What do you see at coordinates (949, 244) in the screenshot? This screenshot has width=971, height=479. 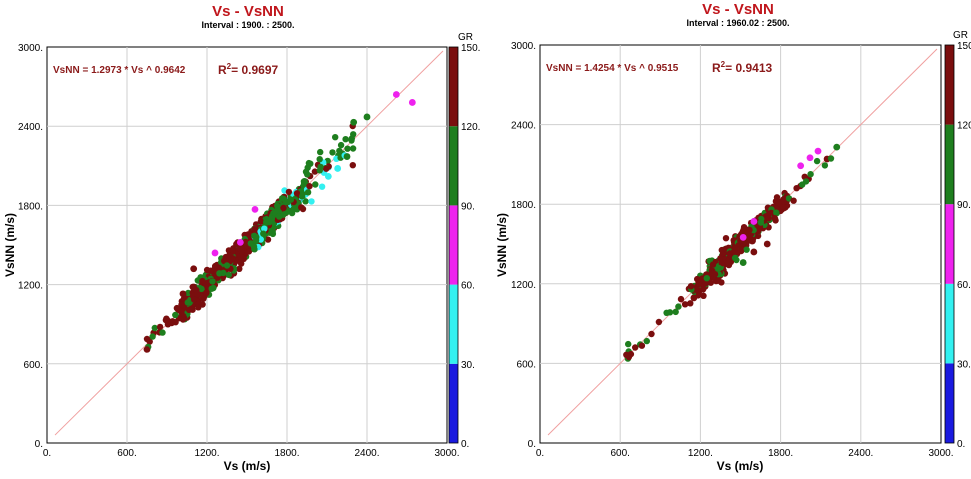 I see `colorbar-frame` at bounding box center [949, 244].